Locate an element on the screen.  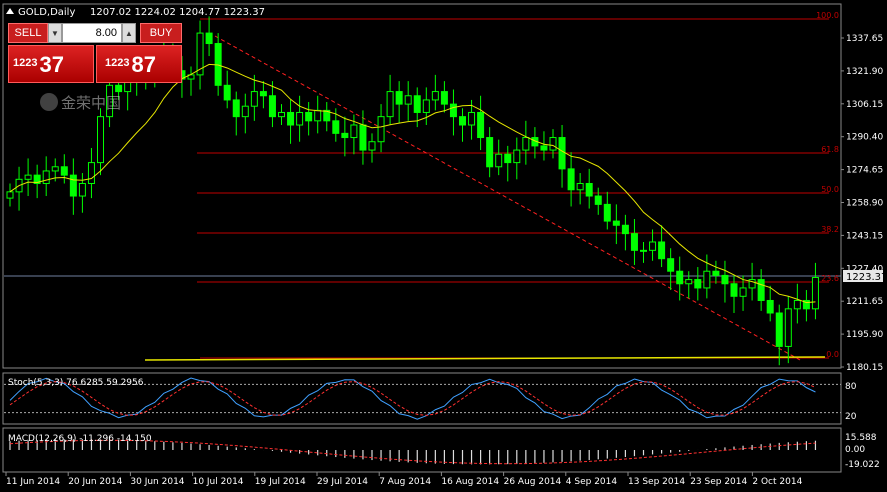
fib-level-label: 50.0 is located at coordinates (830, 189).